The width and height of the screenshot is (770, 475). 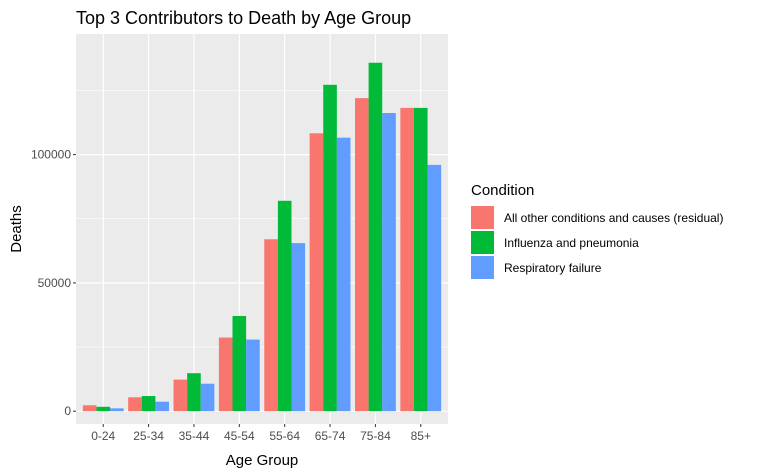 I want to click on x-axis-ticks: 0-24 25-34 35-44 45-54 55-64 65-74 75-84 85+, so click(x=261, y=433).